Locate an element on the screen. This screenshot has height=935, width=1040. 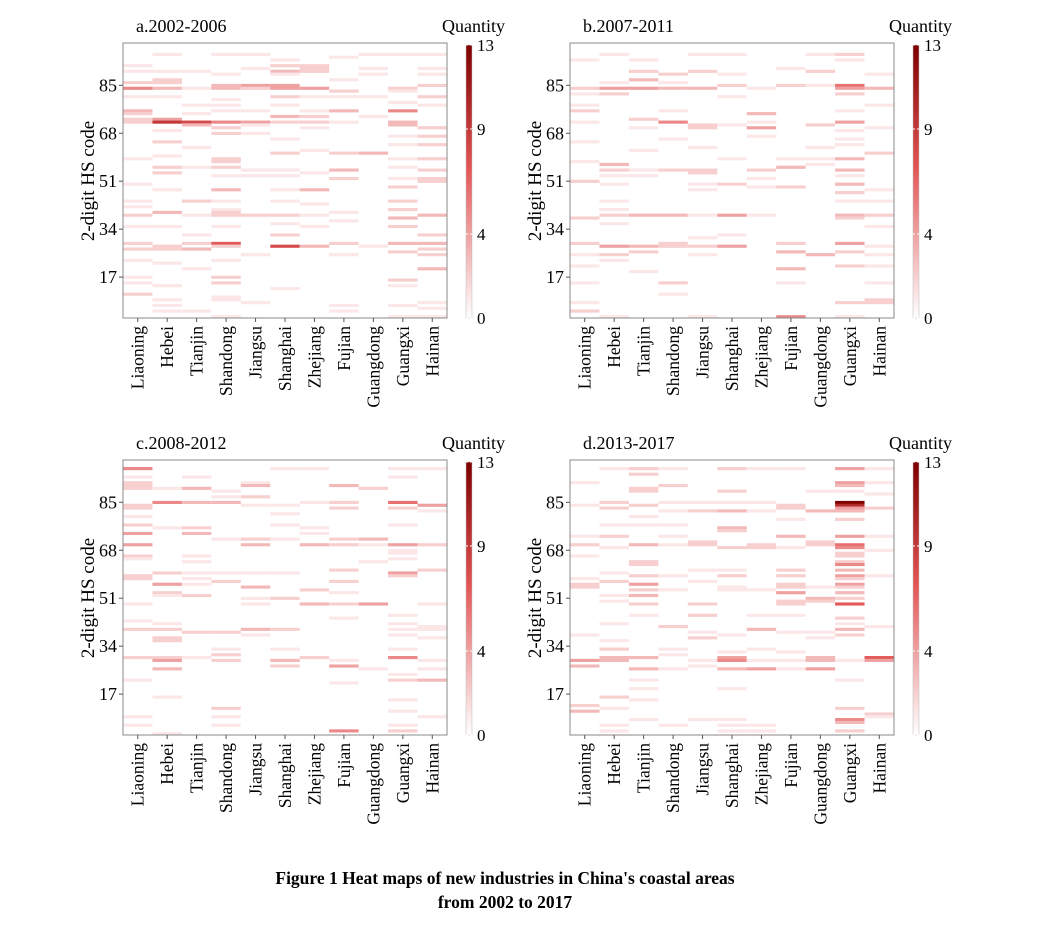
heatmap-cells is located at coordinates (732, 600).